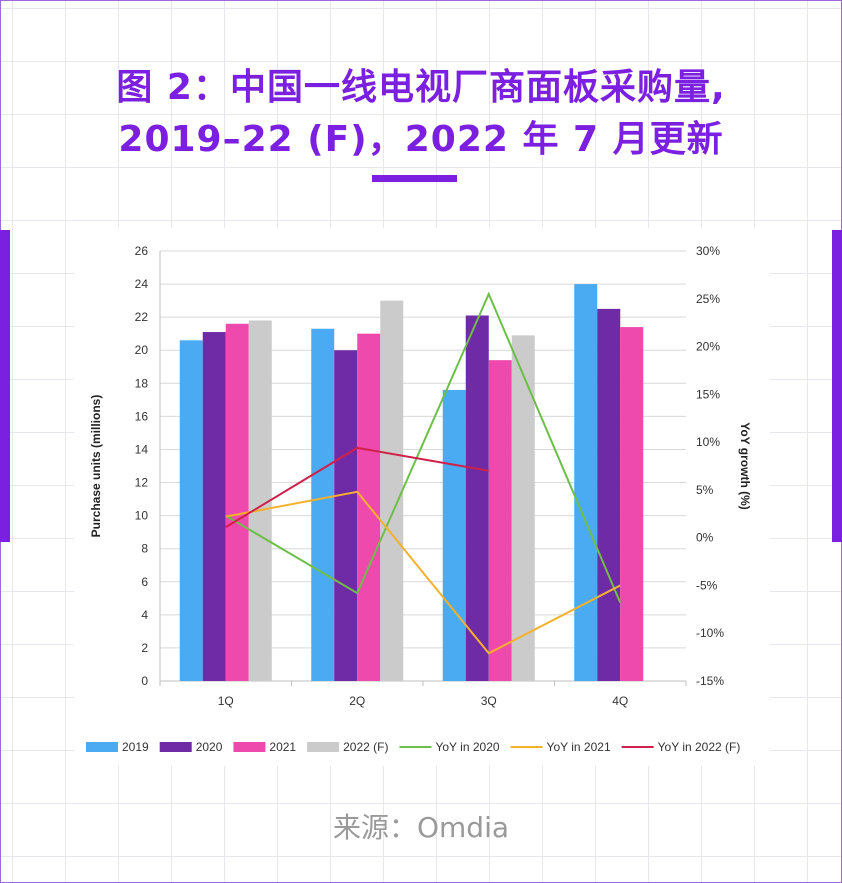 Image resolution: width=842 pixels, height=883 pixels. What do you see at coordinates (708, 442) in the screenshot?
I see `y2-tick-label: 10%` at bounding box center [708, 442].